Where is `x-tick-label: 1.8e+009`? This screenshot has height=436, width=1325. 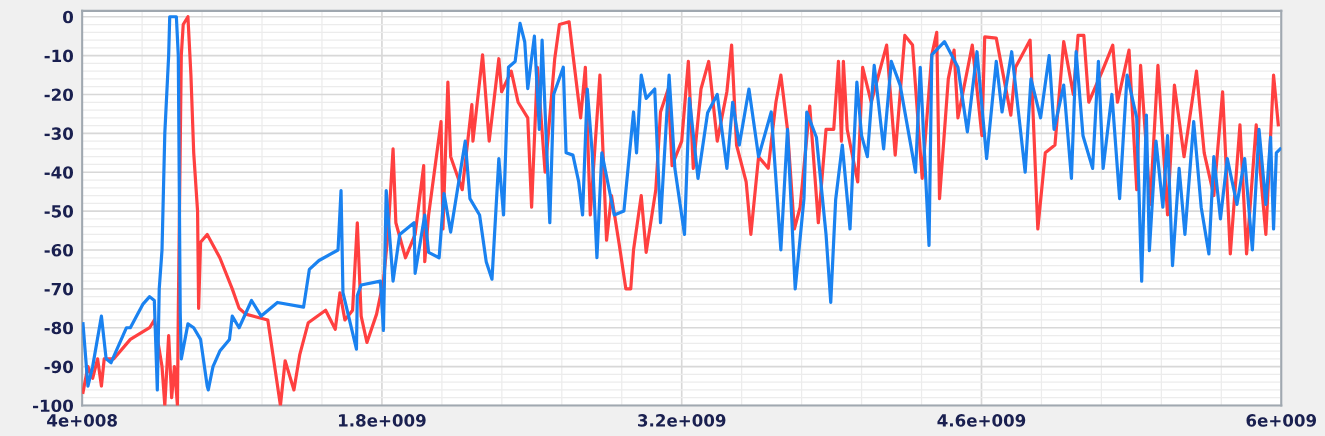
x-tick-label: 1.8e+009 is located at coordinates (382, 420).